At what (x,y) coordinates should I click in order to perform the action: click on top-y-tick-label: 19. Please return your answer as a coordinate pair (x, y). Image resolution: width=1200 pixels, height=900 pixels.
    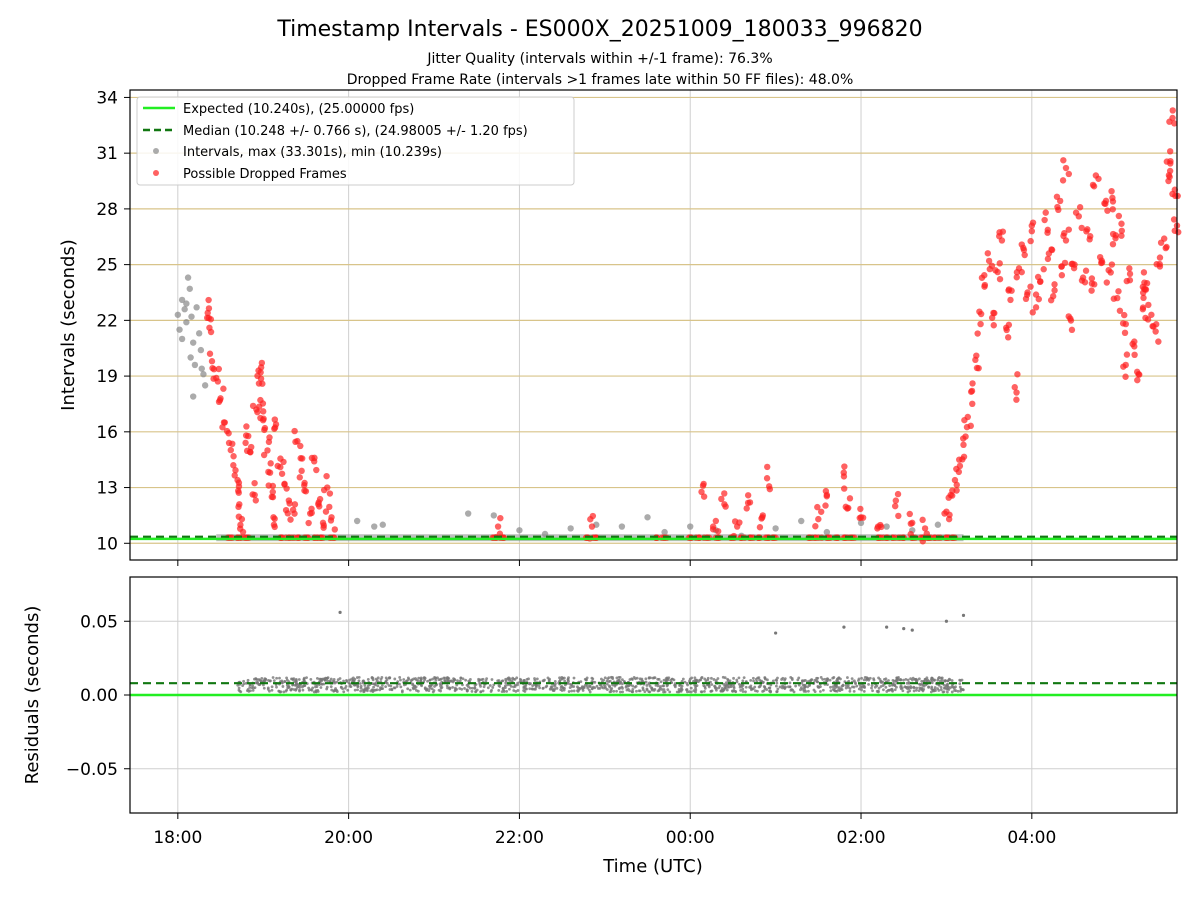
    Looking at the image, I should click on (107, 377).